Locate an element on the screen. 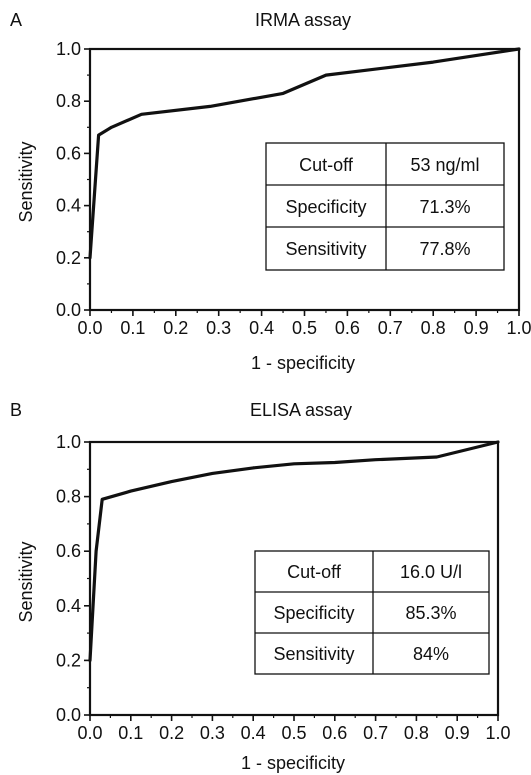 This screenshot has width=531, height=775. chart-title: IRMA assay is located at coordinates (303, 20).